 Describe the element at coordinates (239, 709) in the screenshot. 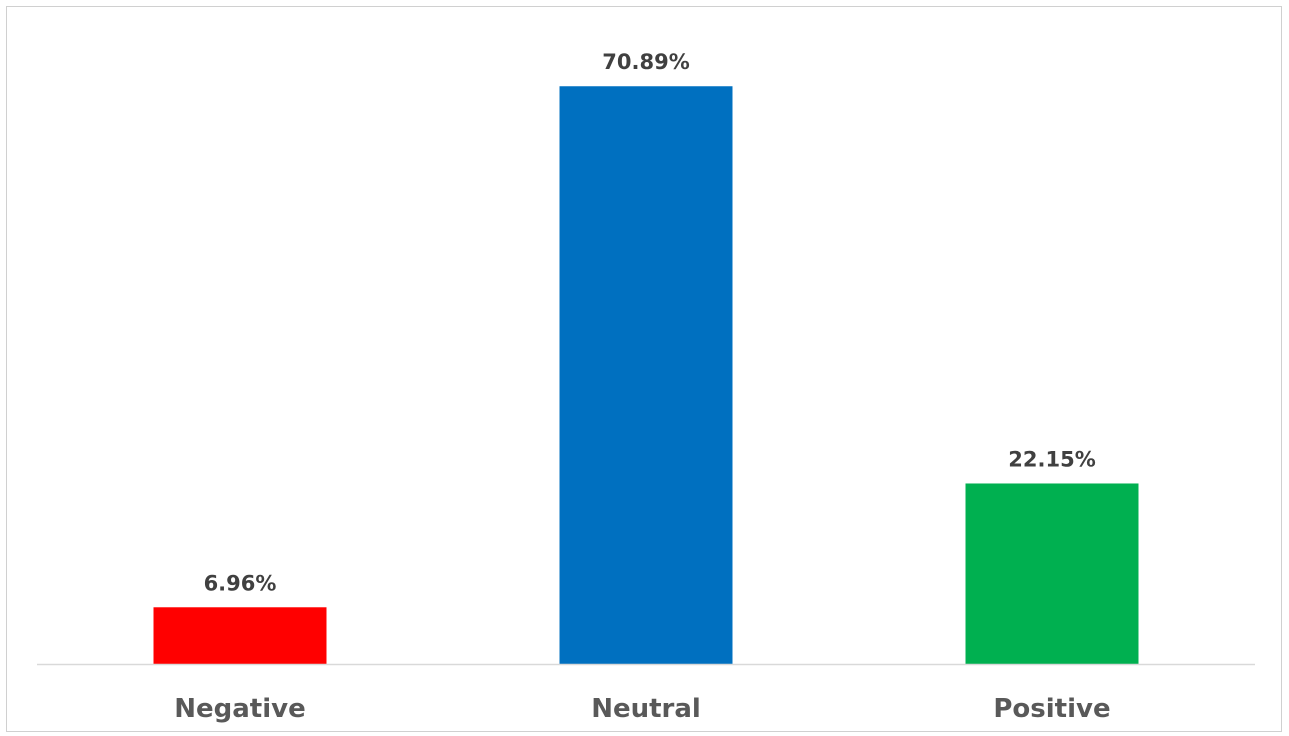

I see `category-label-negative: Negative` at that location.